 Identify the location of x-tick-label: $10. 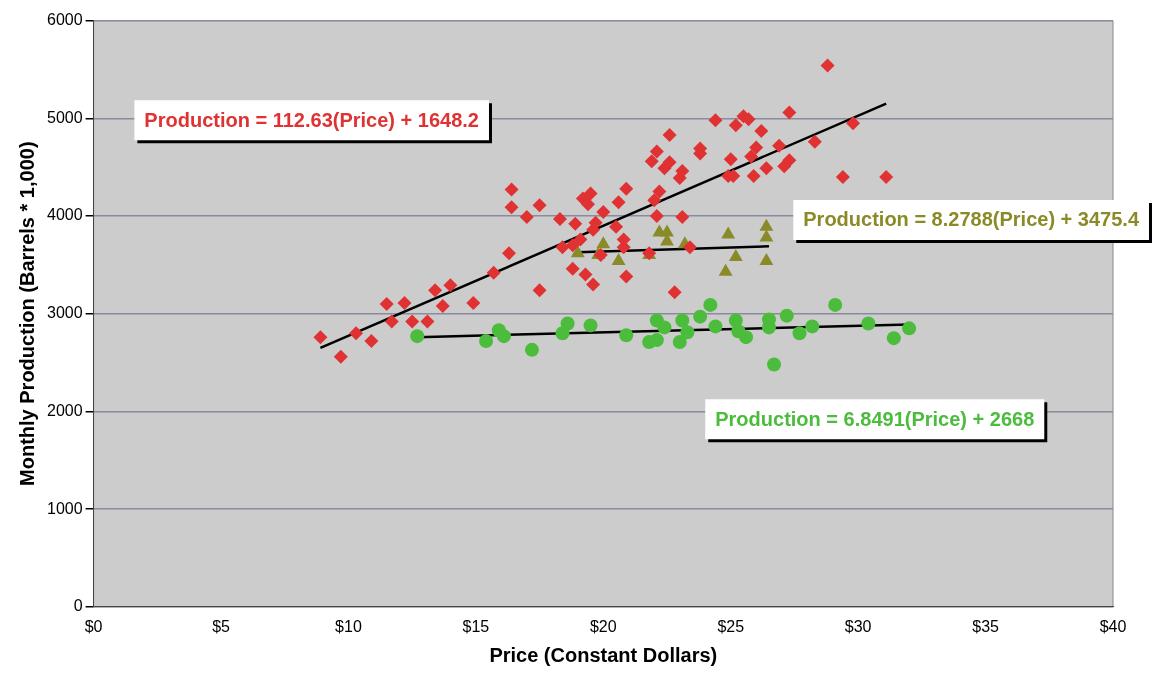
(348, 626).